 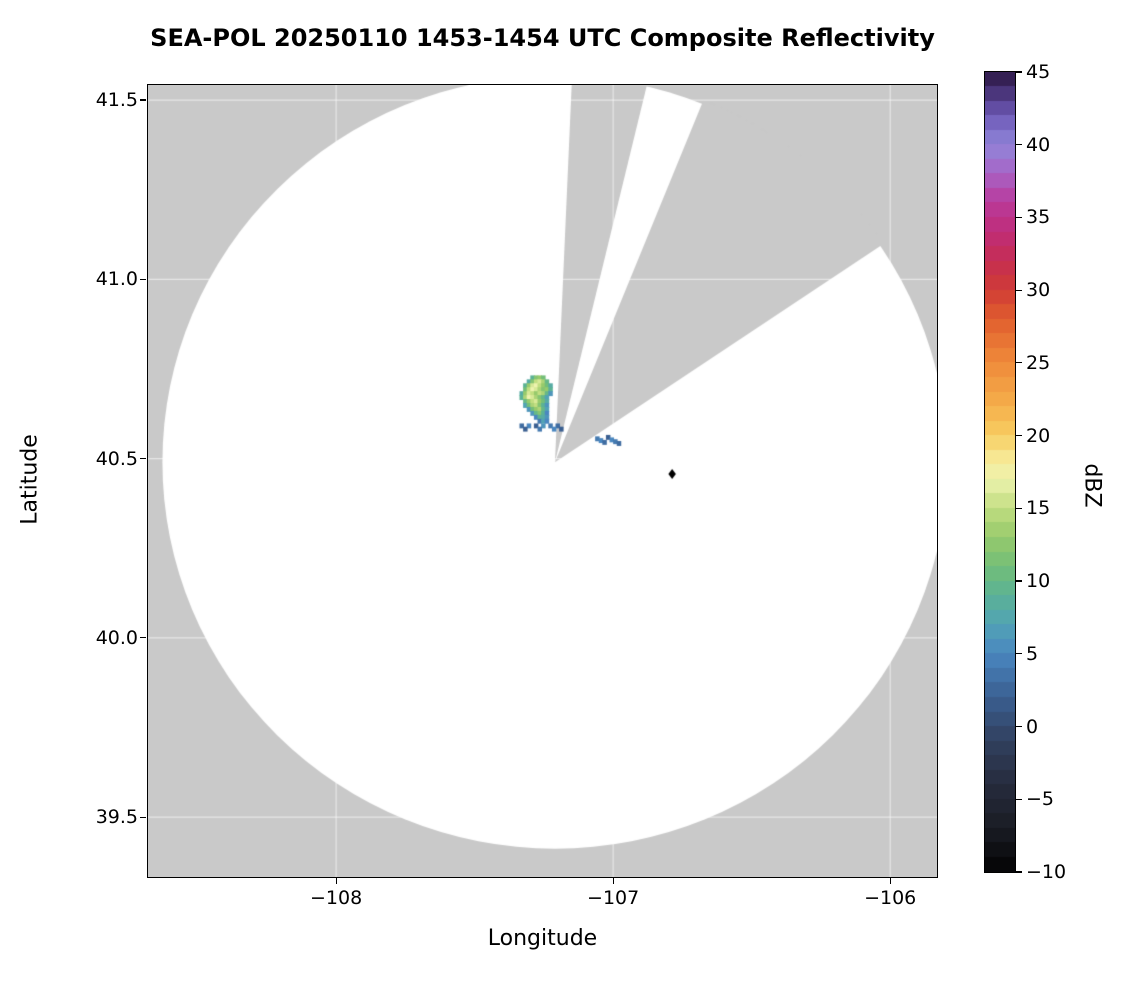 What do you see at coordinates (1038, 435) in the screenshot?
I see `colorbar-tick-label: 20` at bounding box center [1038, 435].